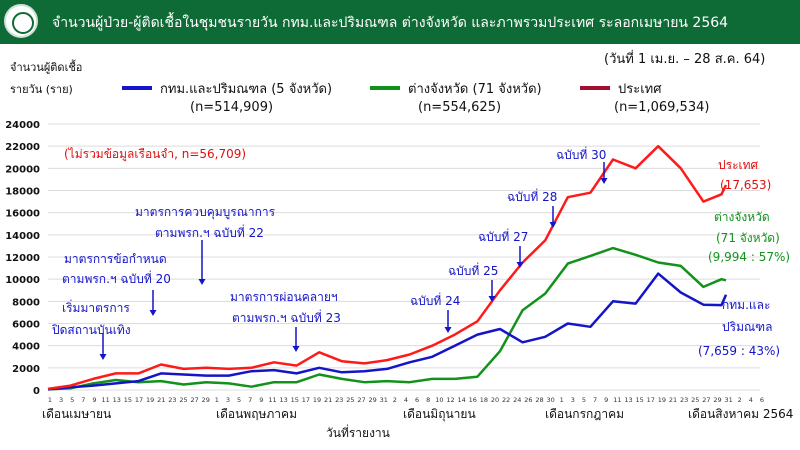 The height and width of the screenshot is (450, 800). Describe the element at coordinates (150, 400) in the screenshot. I see `x-tick-label: 19` at that location.